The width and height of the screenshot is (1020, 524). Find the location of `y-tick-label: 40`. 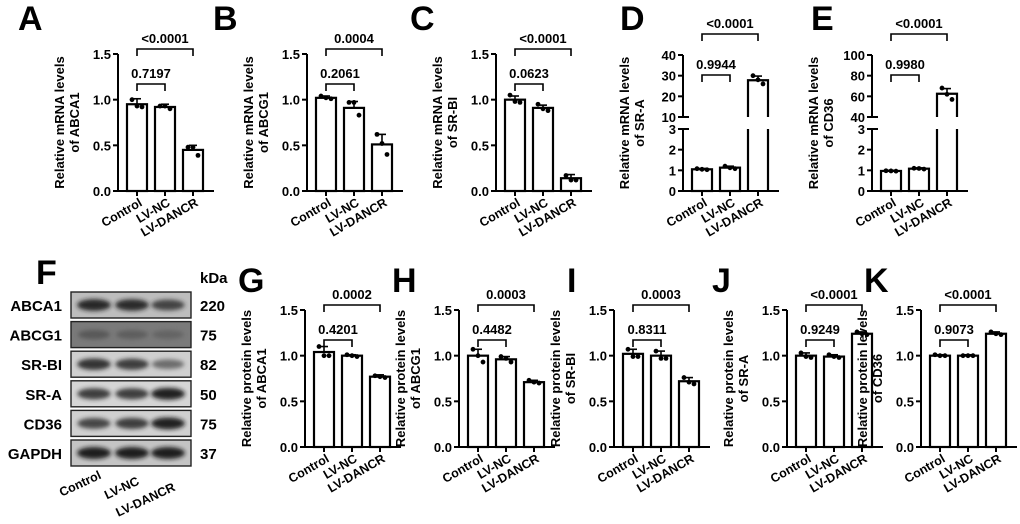

y-tick-label: 40 is located at coordinates (669, 55).